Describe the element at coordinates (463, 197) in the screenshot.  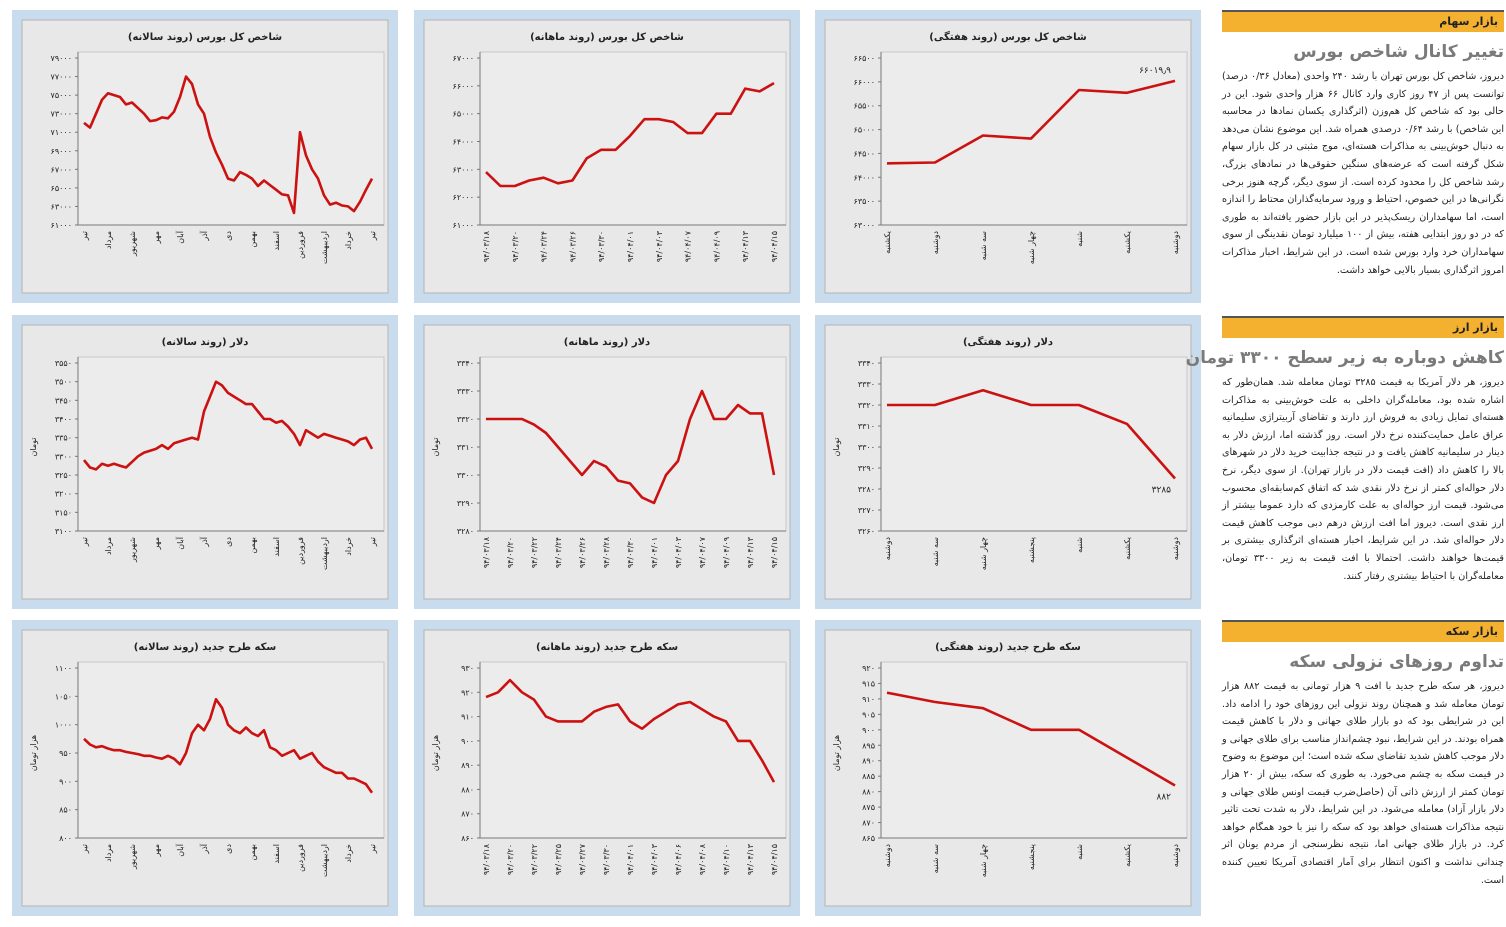
I see `y-tick-label: ۶۲۰۰۰` at that location.